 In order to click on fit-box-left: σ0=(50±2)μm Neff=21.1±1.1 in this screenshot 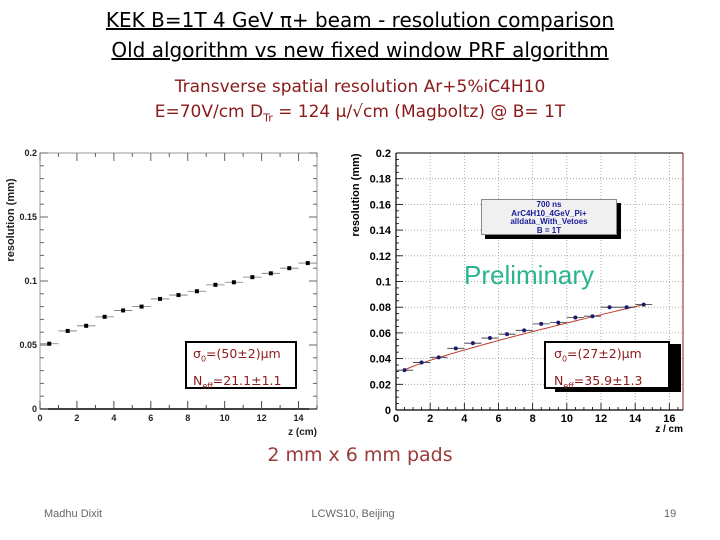, I will do `click(241, 365)`.